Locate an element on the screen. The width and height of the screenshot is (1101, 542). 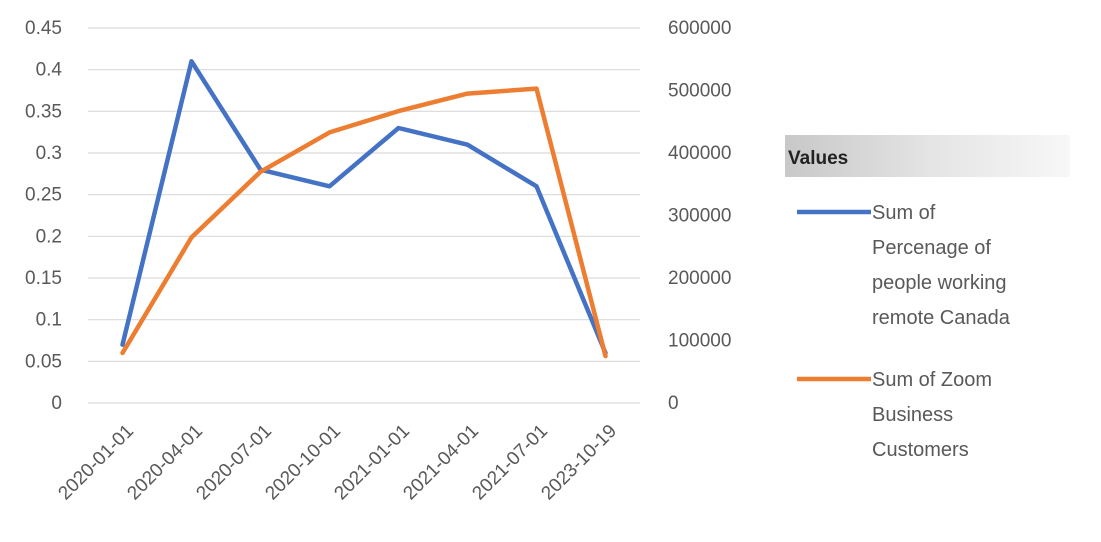
right-axis-ticks: 0 100000 200000 300000 400000 500000 600000 is located at coordinates (699, 216).